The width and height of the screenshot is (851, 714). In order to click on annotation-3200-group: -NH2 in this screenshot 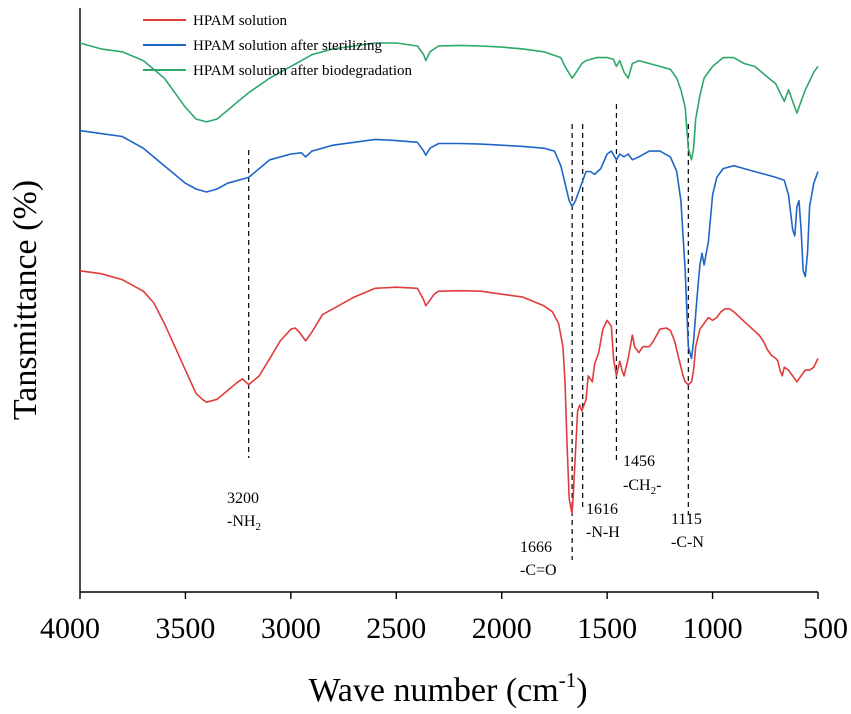, I will do `click(244, 523)`.